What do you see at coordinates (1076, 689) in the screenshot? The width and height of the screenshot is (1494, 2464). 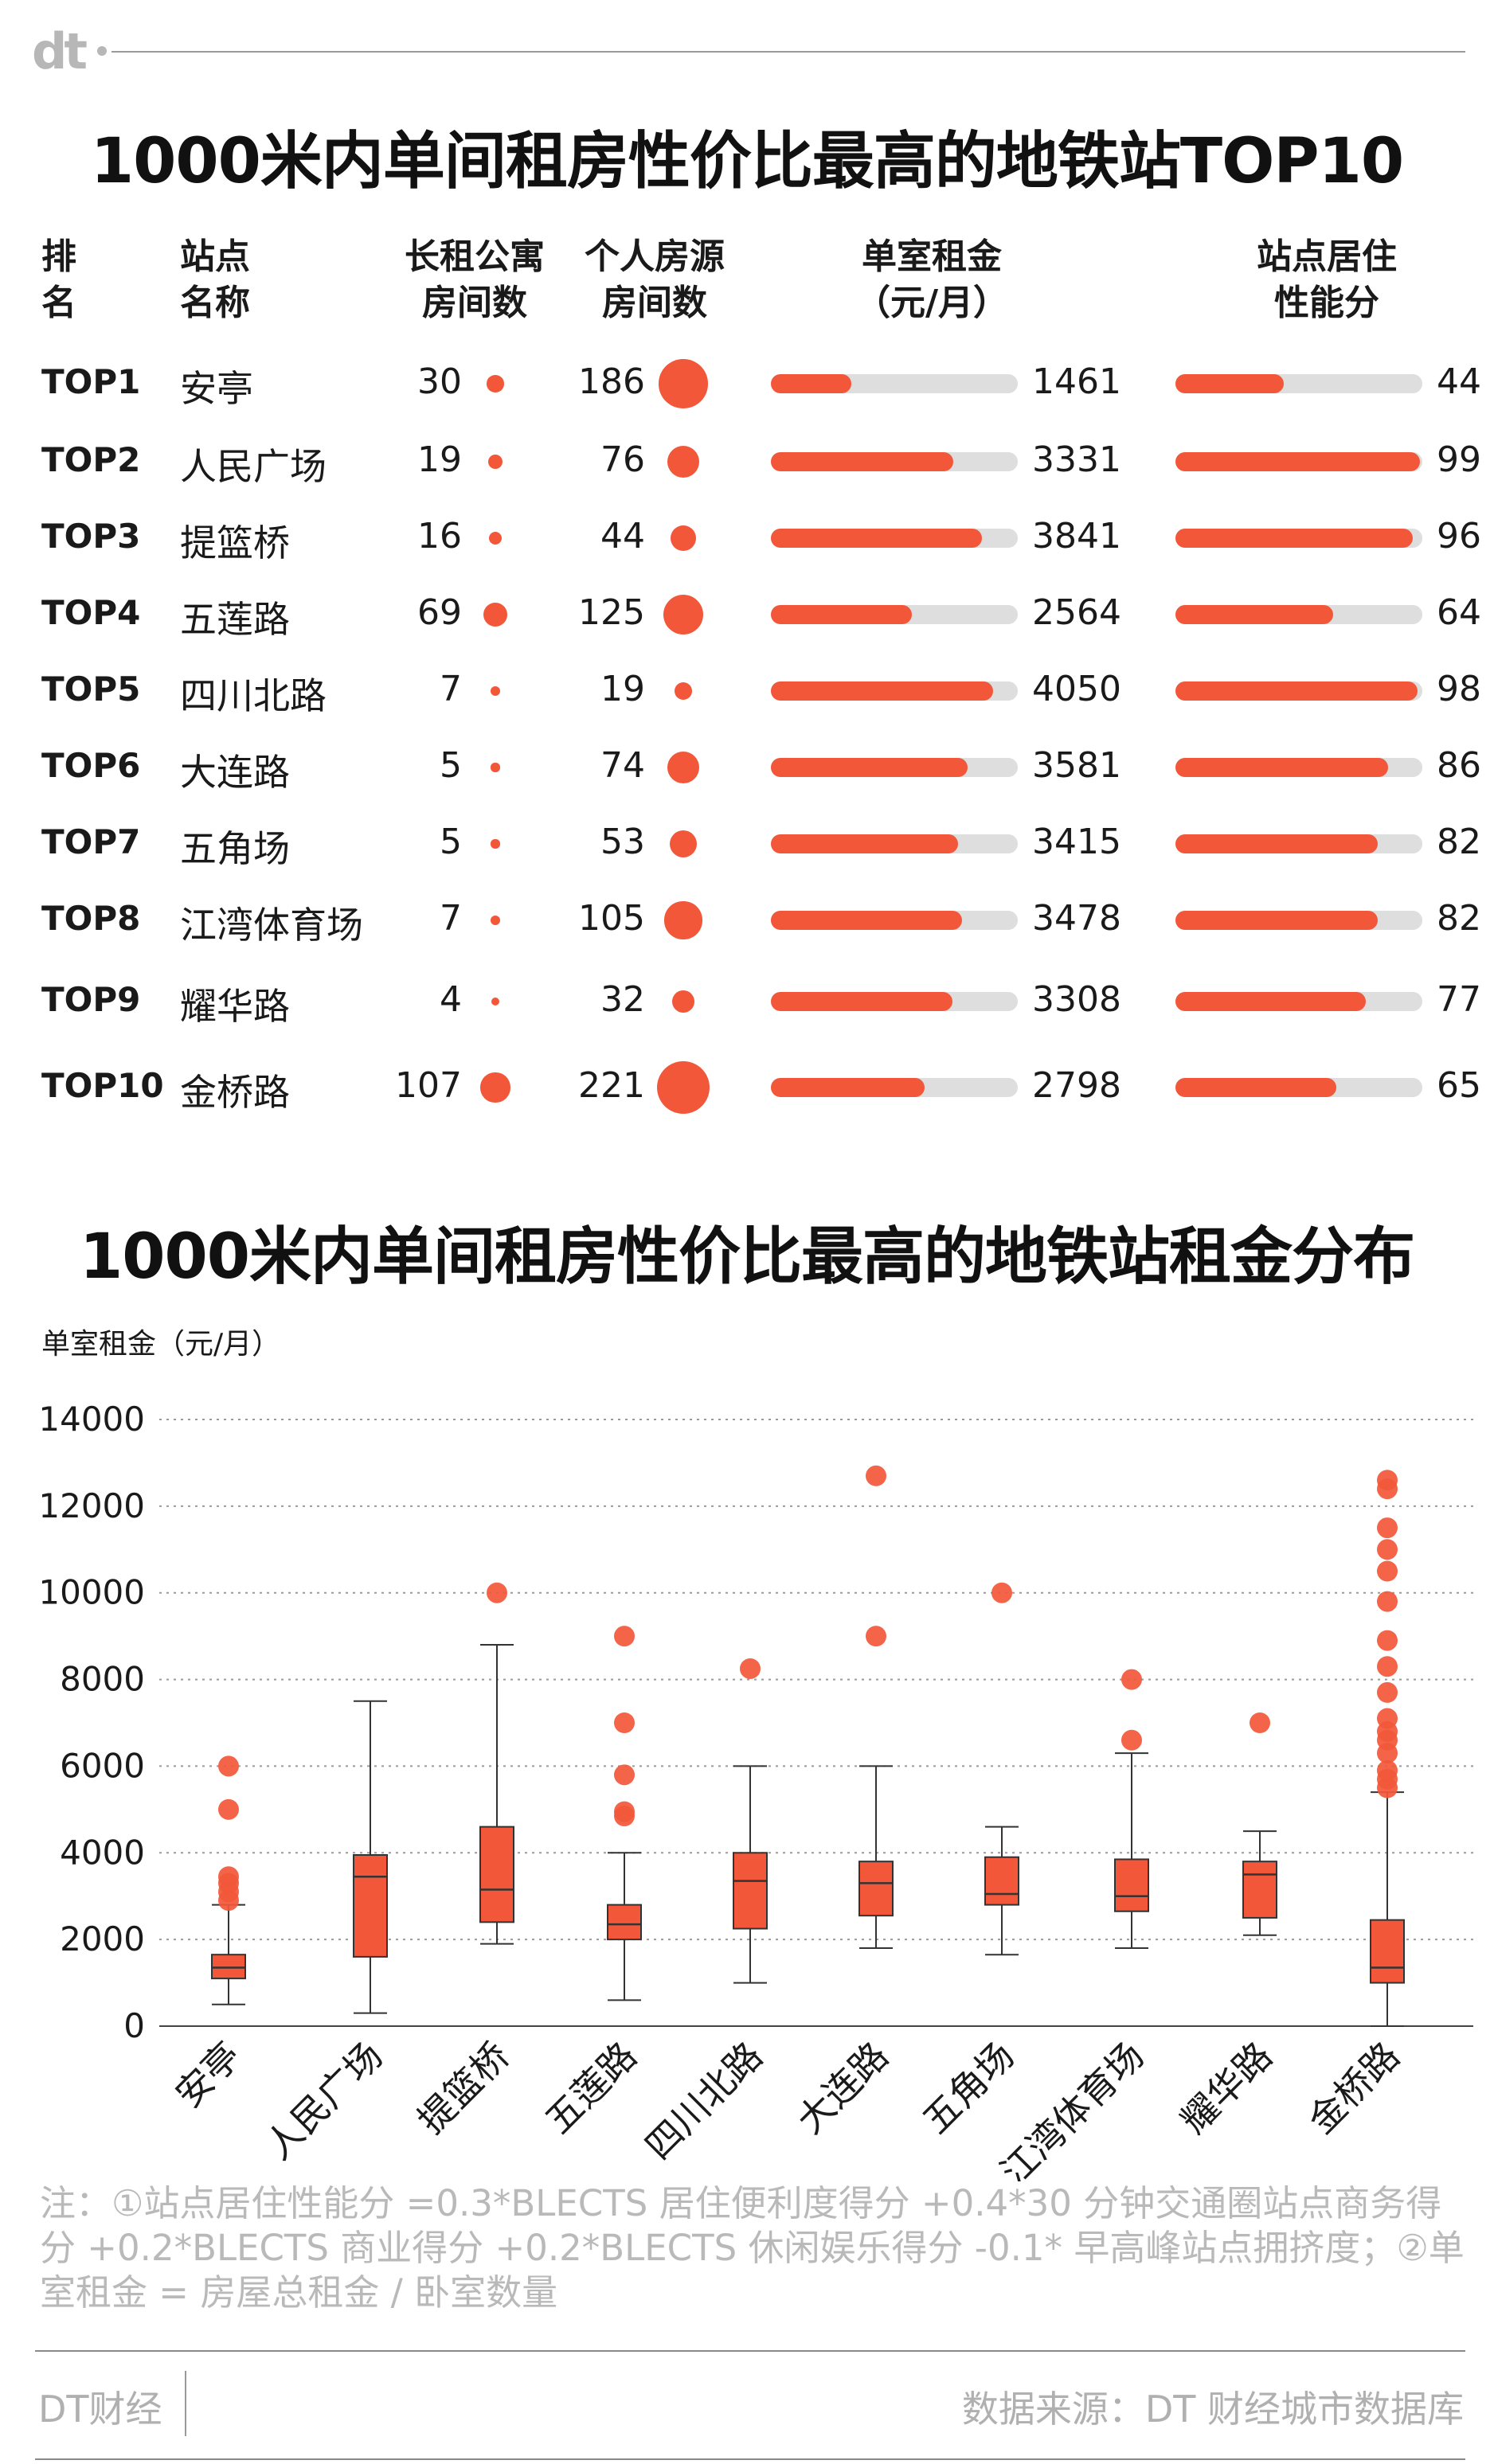 I see `row-rent: 4050` at bounding box center [1076, 689].